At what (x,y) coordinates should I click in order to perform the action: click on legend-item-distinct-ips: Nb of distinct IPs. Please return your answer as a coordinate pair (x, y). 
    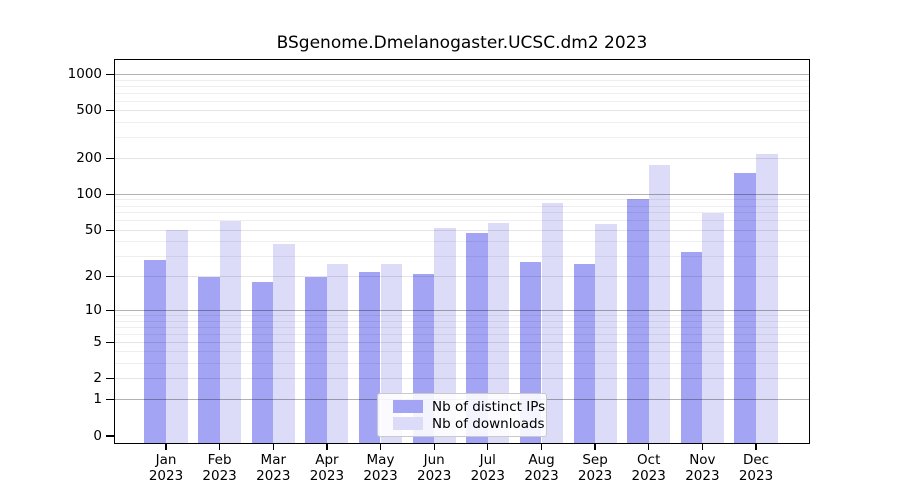
    Looking at the image, I should click on (469, 406).